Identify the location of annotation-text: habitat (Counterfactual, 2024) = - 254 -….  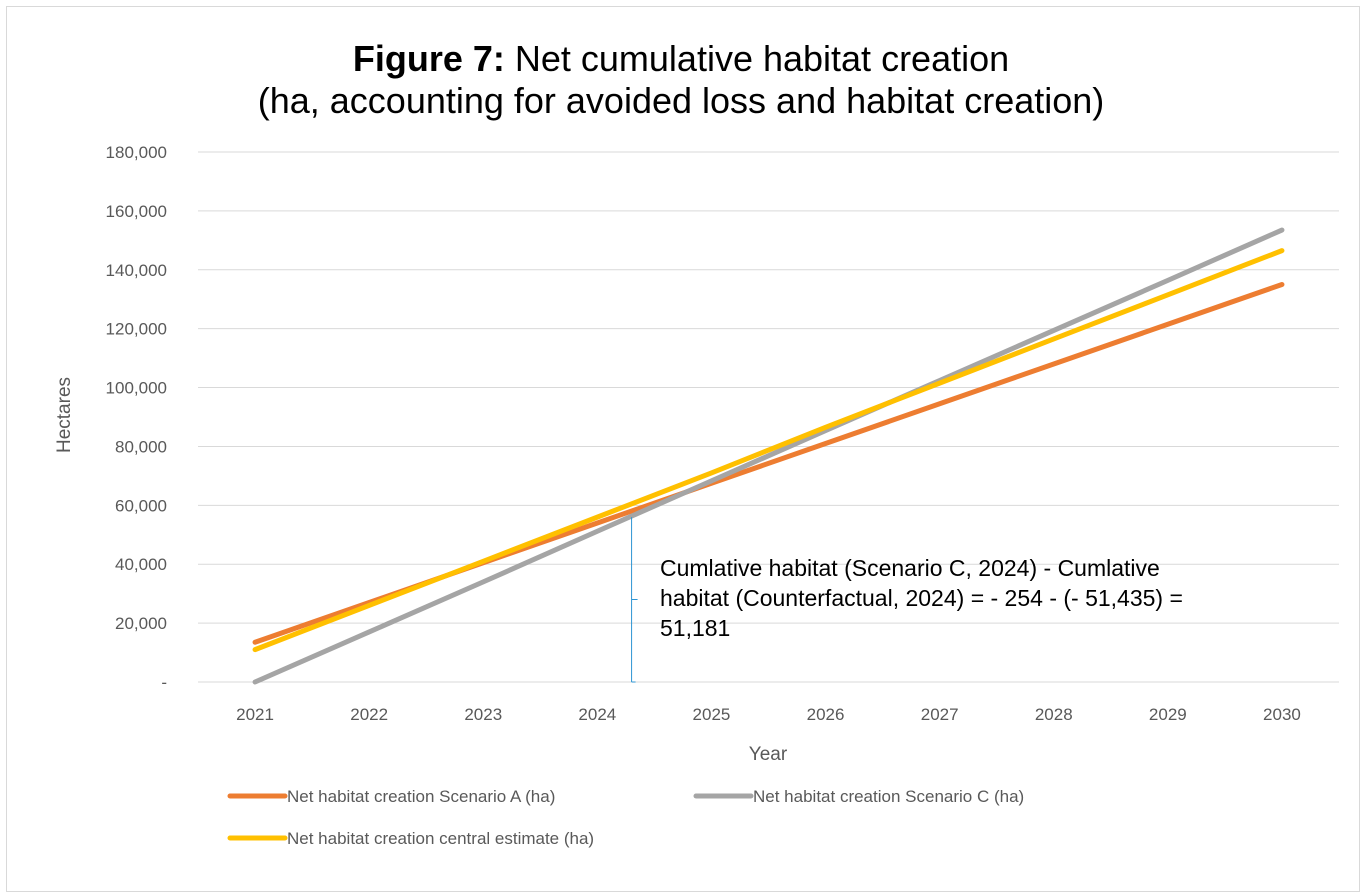
(921, 598).